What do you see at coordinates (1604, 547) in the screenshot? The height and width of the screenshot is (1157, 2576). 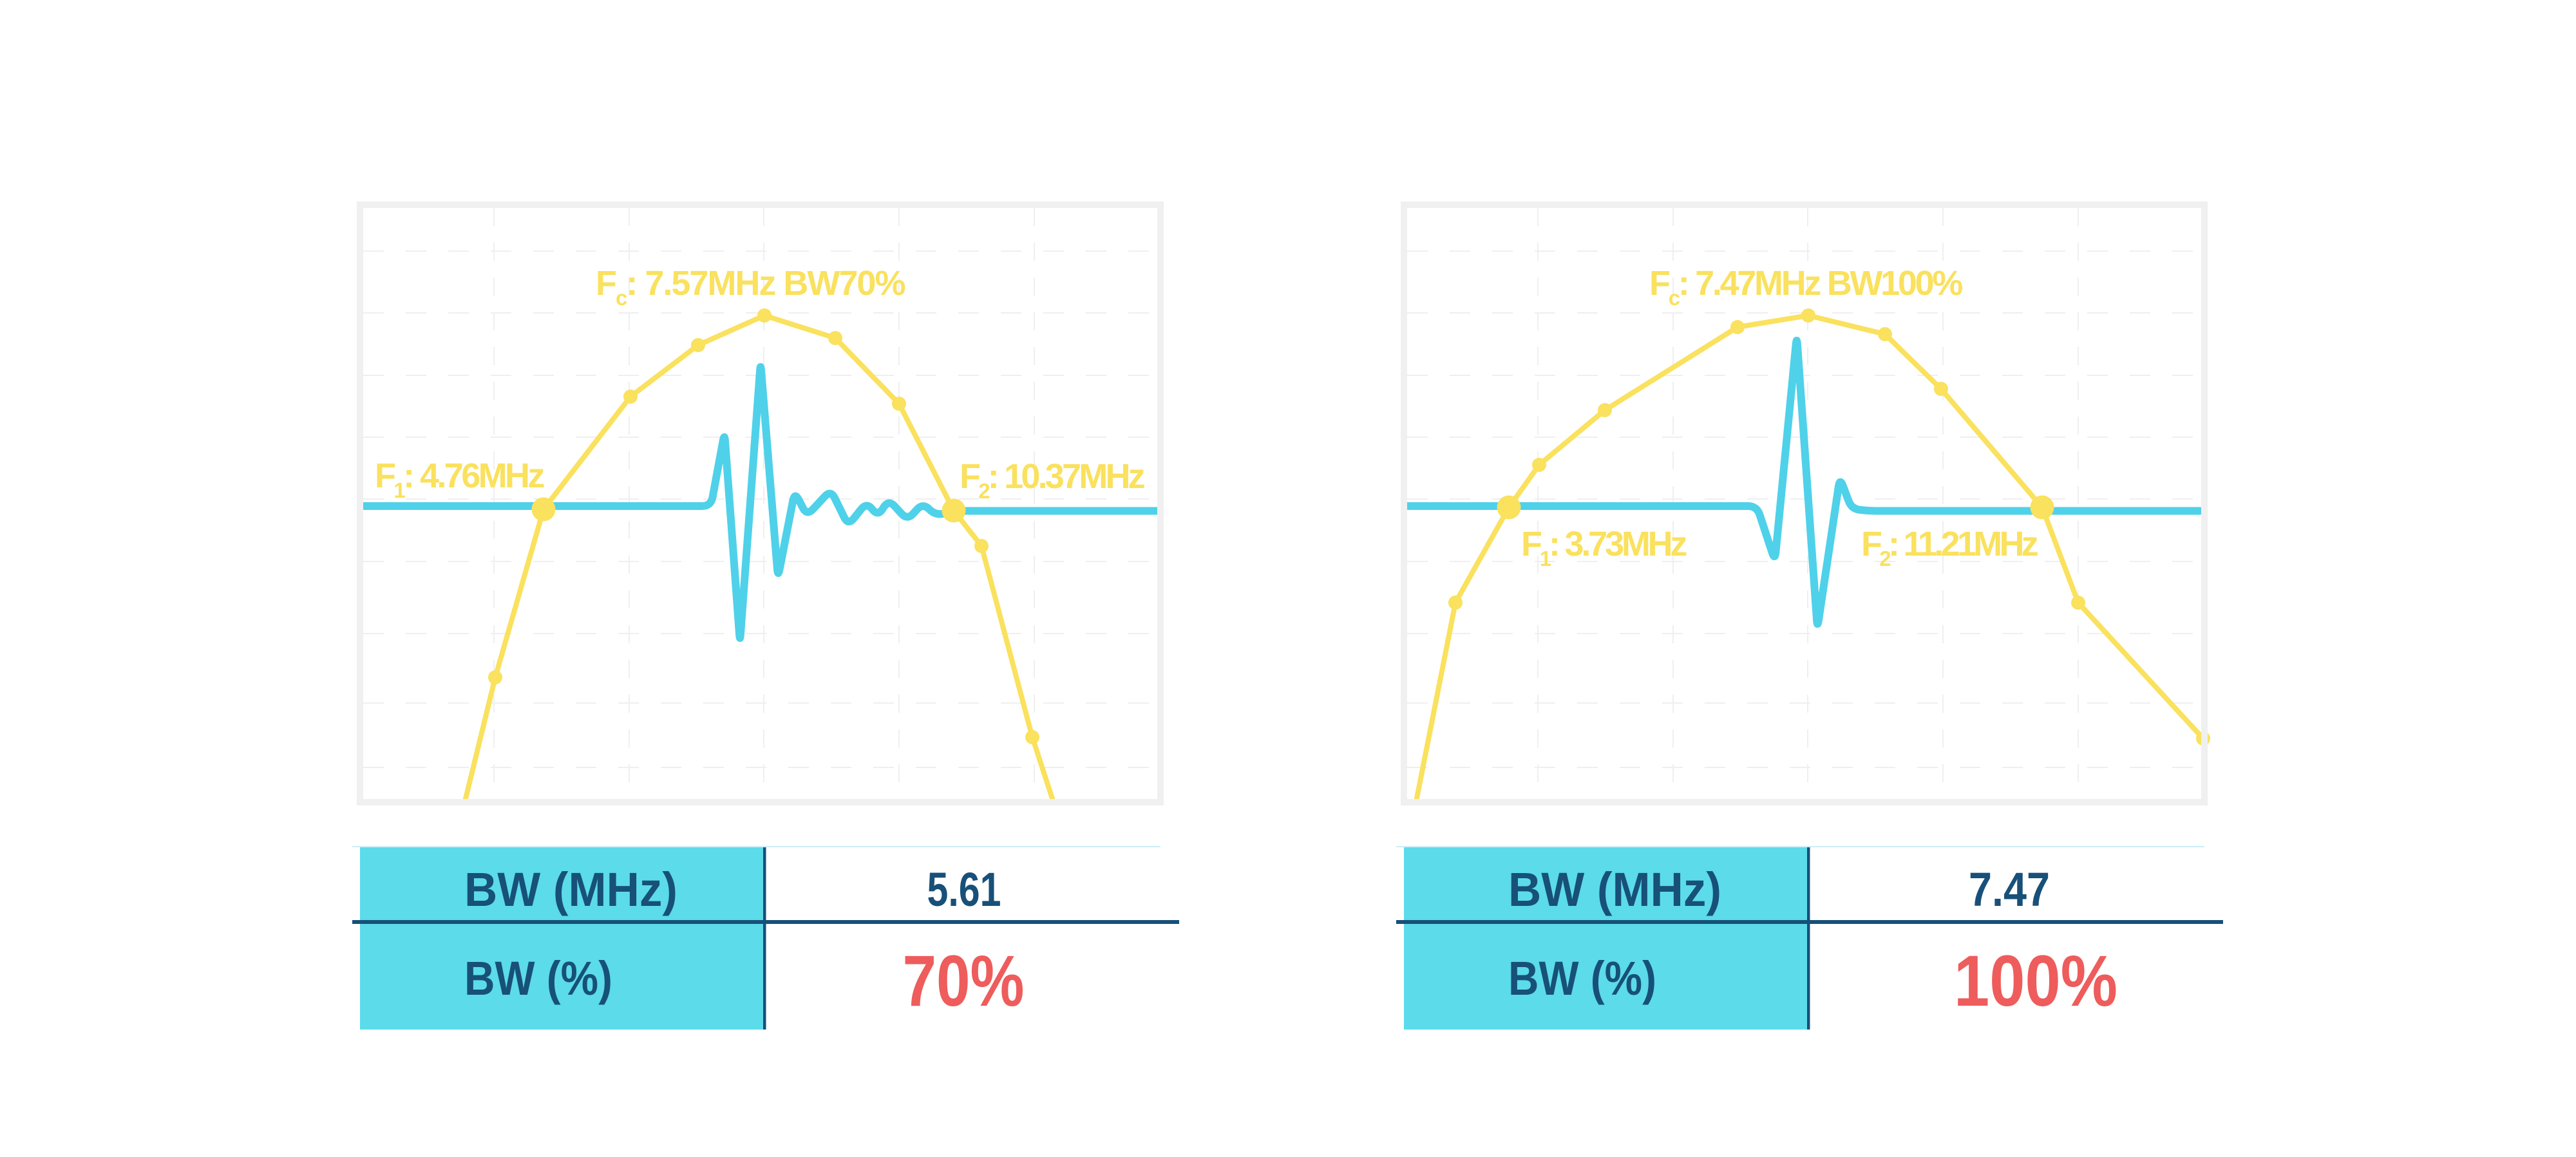 I see `svg-text: F1​: 3.73MHz` at bounding box center [1604, 547].